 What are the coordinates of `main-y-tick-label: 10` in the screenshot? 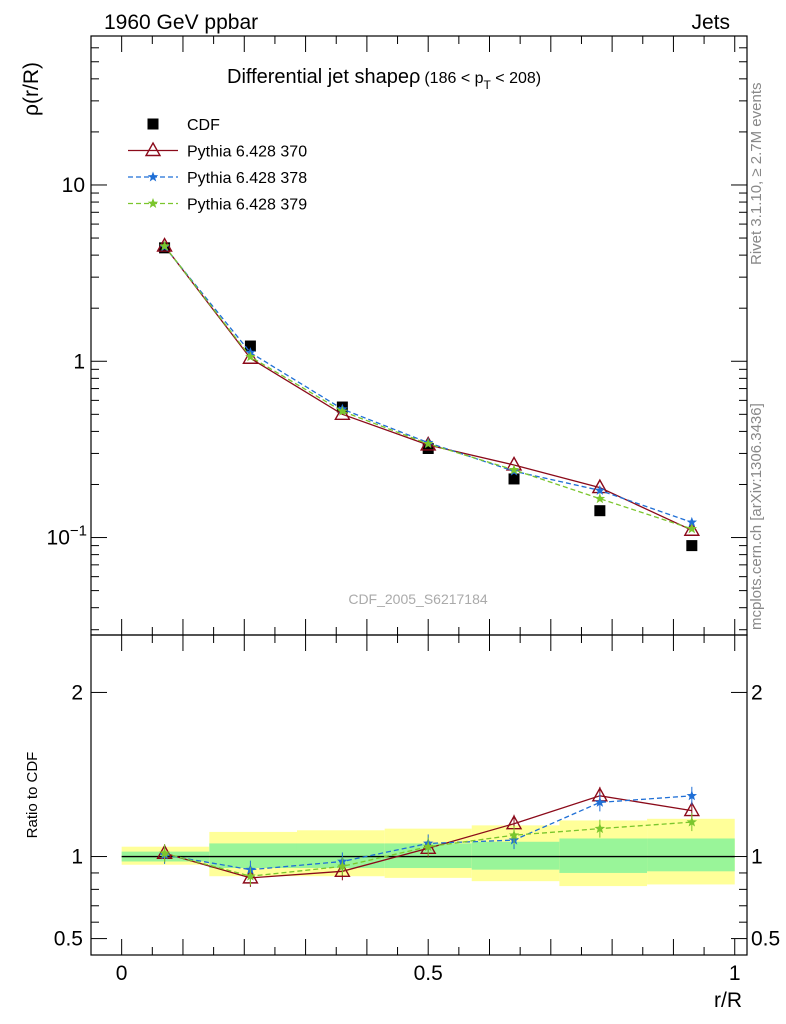 It's located at (73, 185).